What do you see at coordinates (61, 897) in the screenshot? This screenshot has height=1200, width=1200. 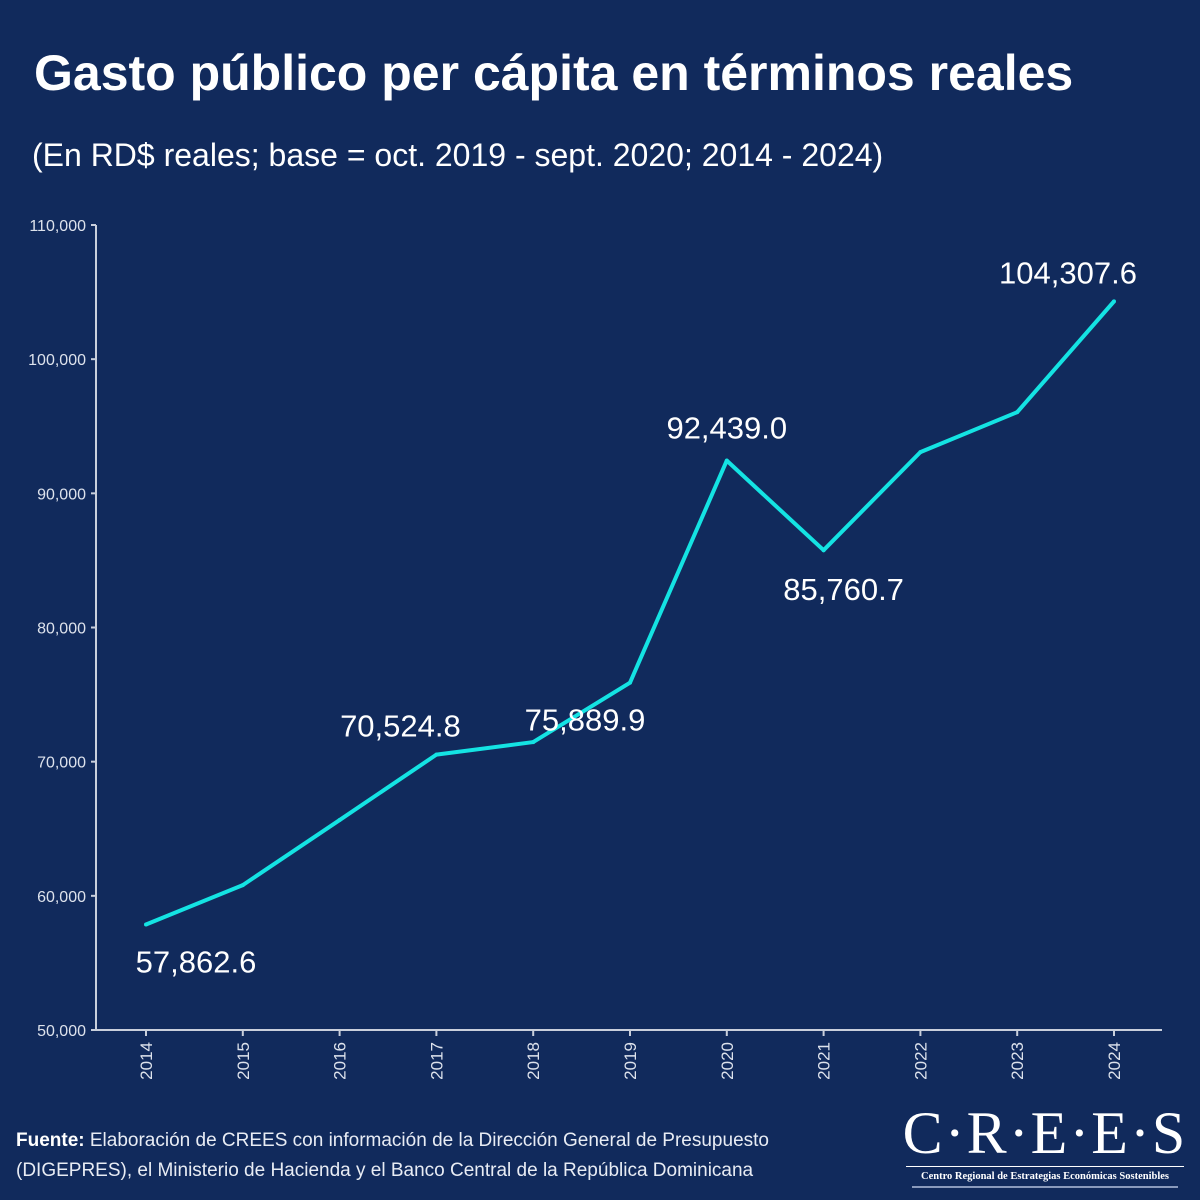 I see `y-tick-label: 60,000` at bounding box center [61, 897].